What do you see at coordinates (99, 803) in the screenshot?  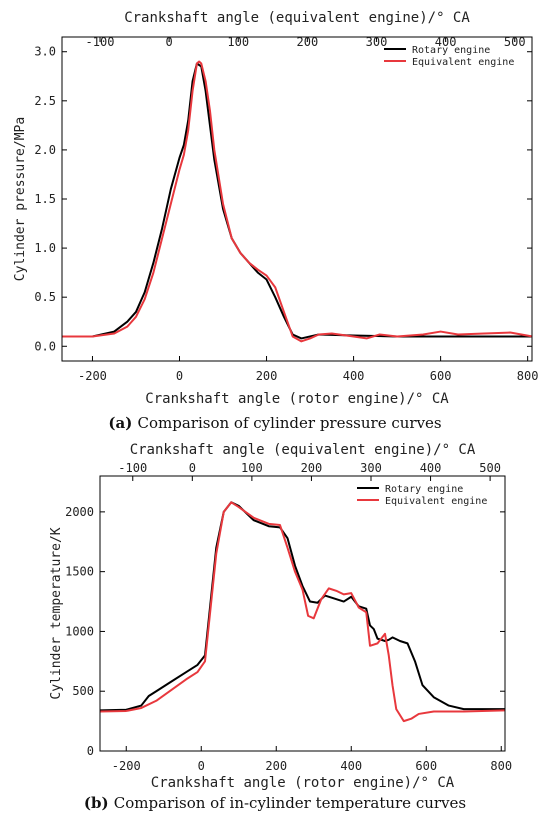 I see `caption-prefix: (b)` at bounding box center [99, 803].